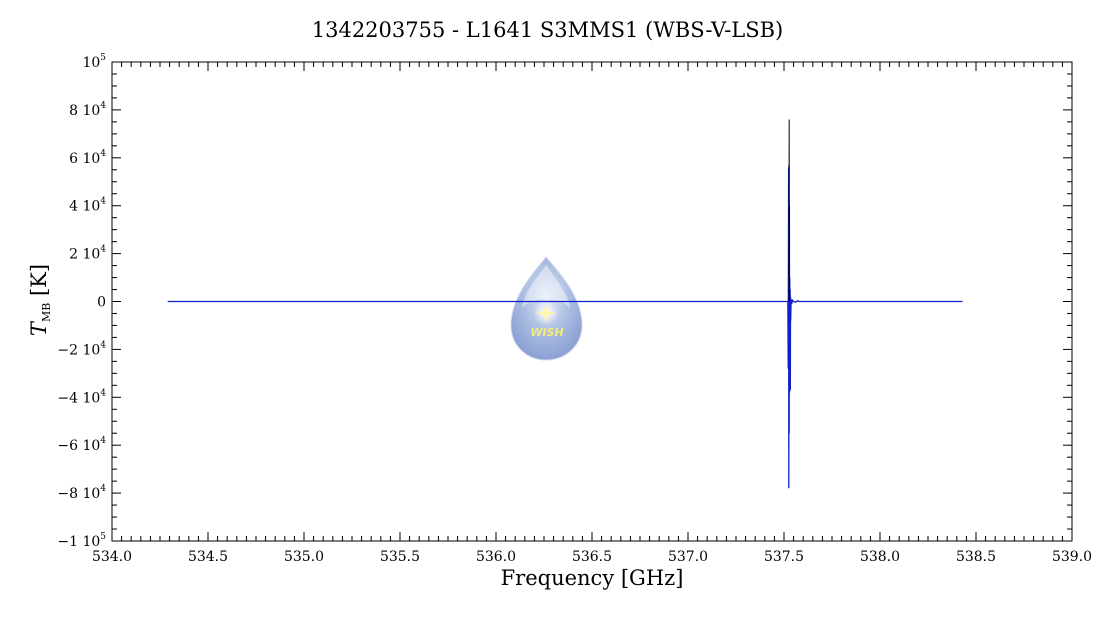 This screenshot has width=1095, height=618. I want to click on x-tick-label: 536.0, so click(496, 557).